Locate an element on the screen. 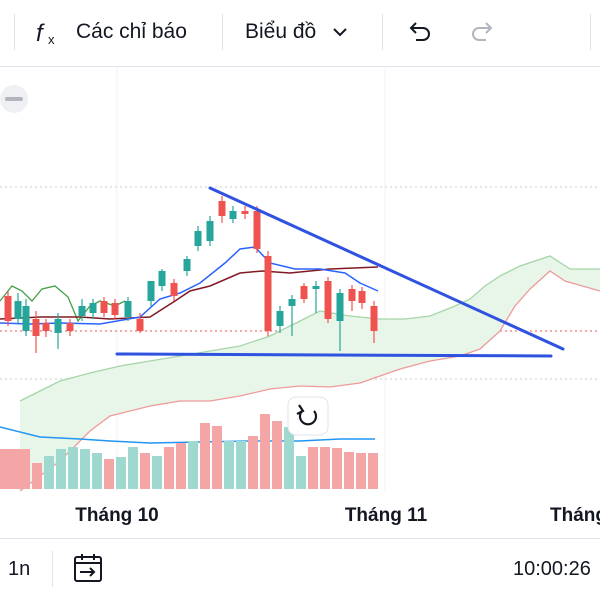 The height and width of the screenshot is (601, 600). indicators-button: f x Các chỉ báo is located at coordinates (110, 32).